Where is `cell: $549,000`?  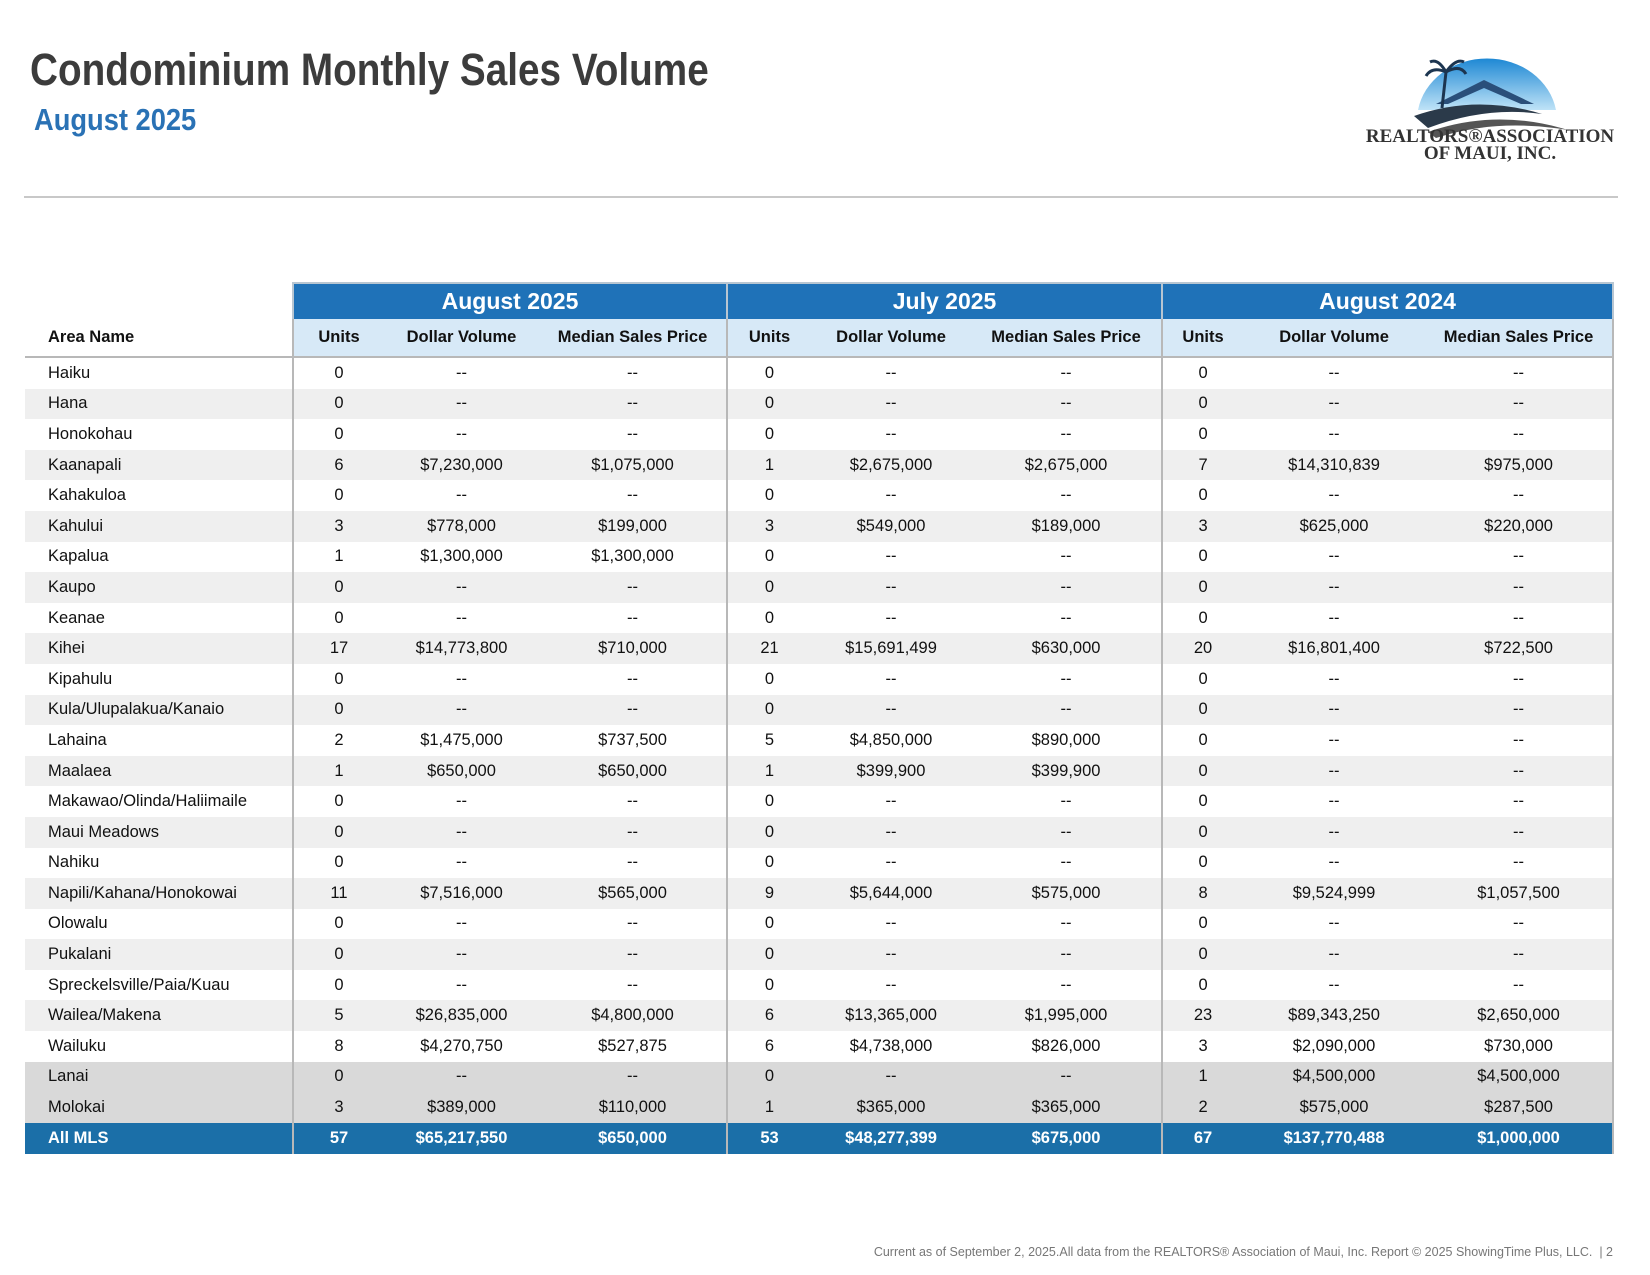 cell: $549,000 is located at coordinates (891, 526).